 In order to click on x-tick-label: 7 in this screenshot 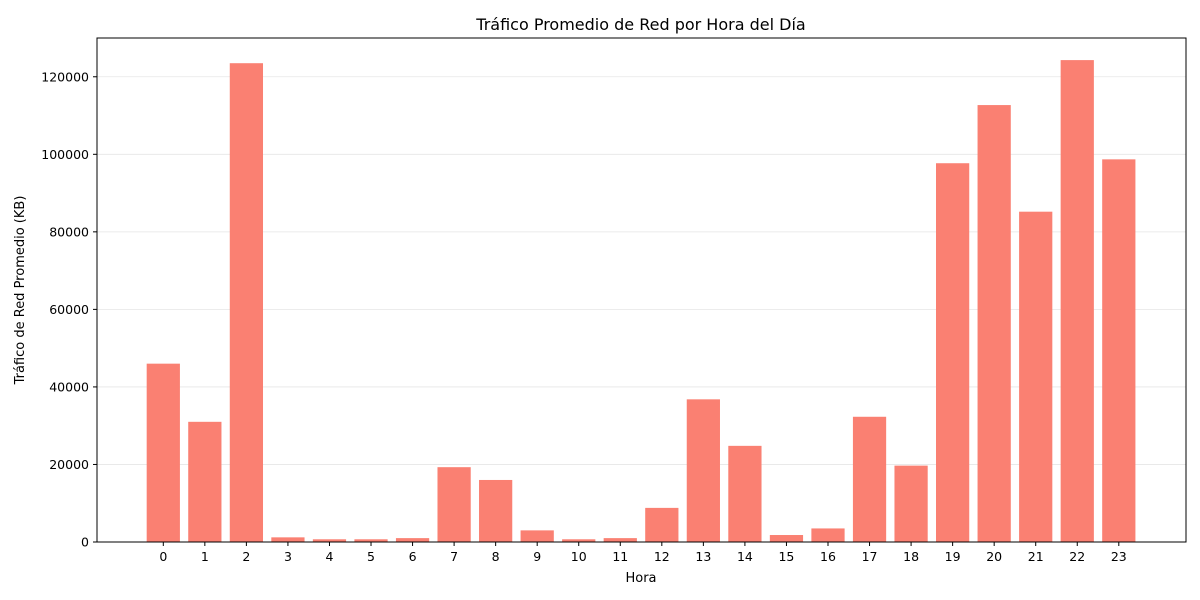, I will do `click(454, 556)`.